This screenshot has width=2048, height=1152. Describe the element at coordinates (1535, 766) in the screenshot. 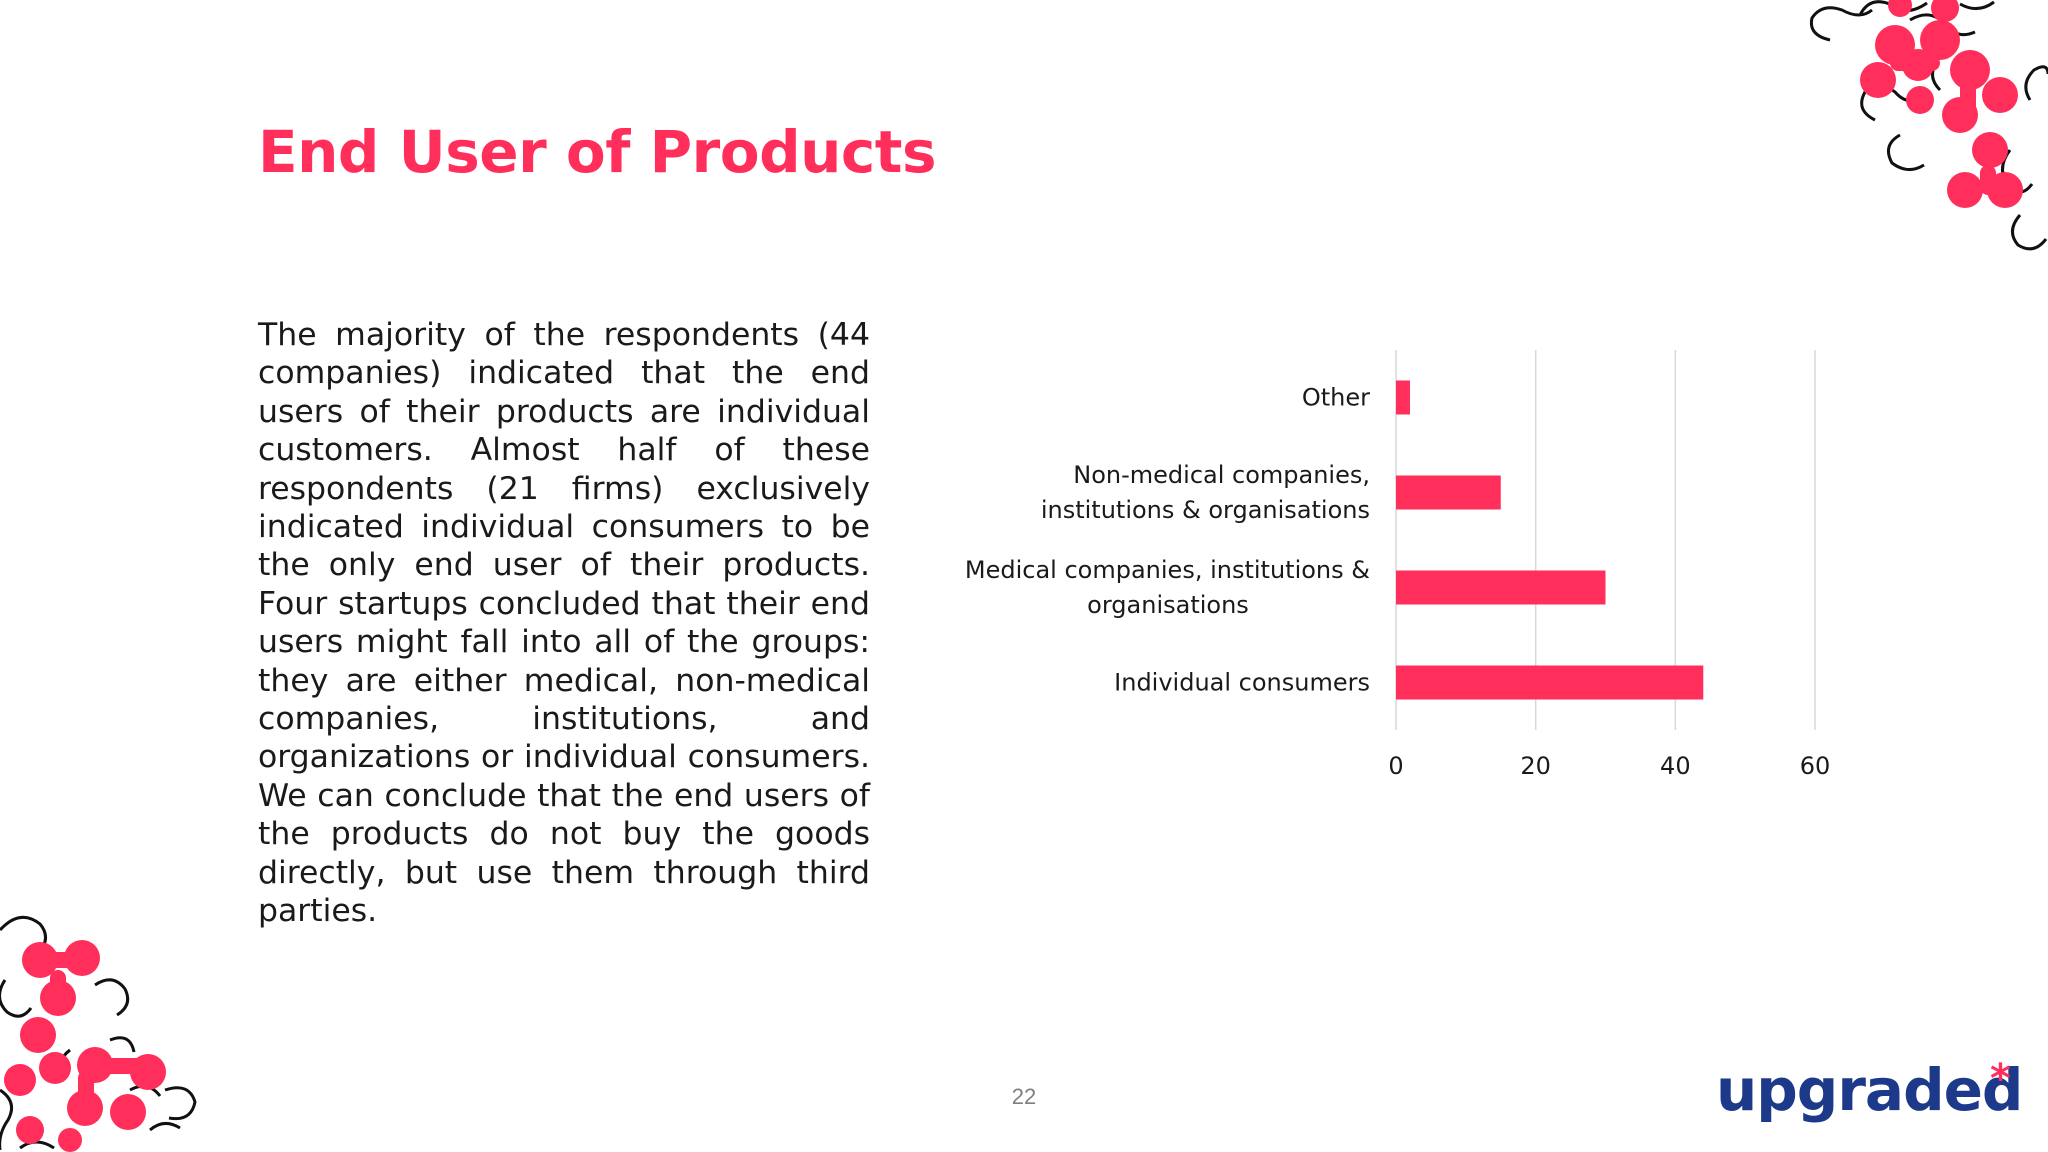

I see `x-tick-label: 20` at that location.